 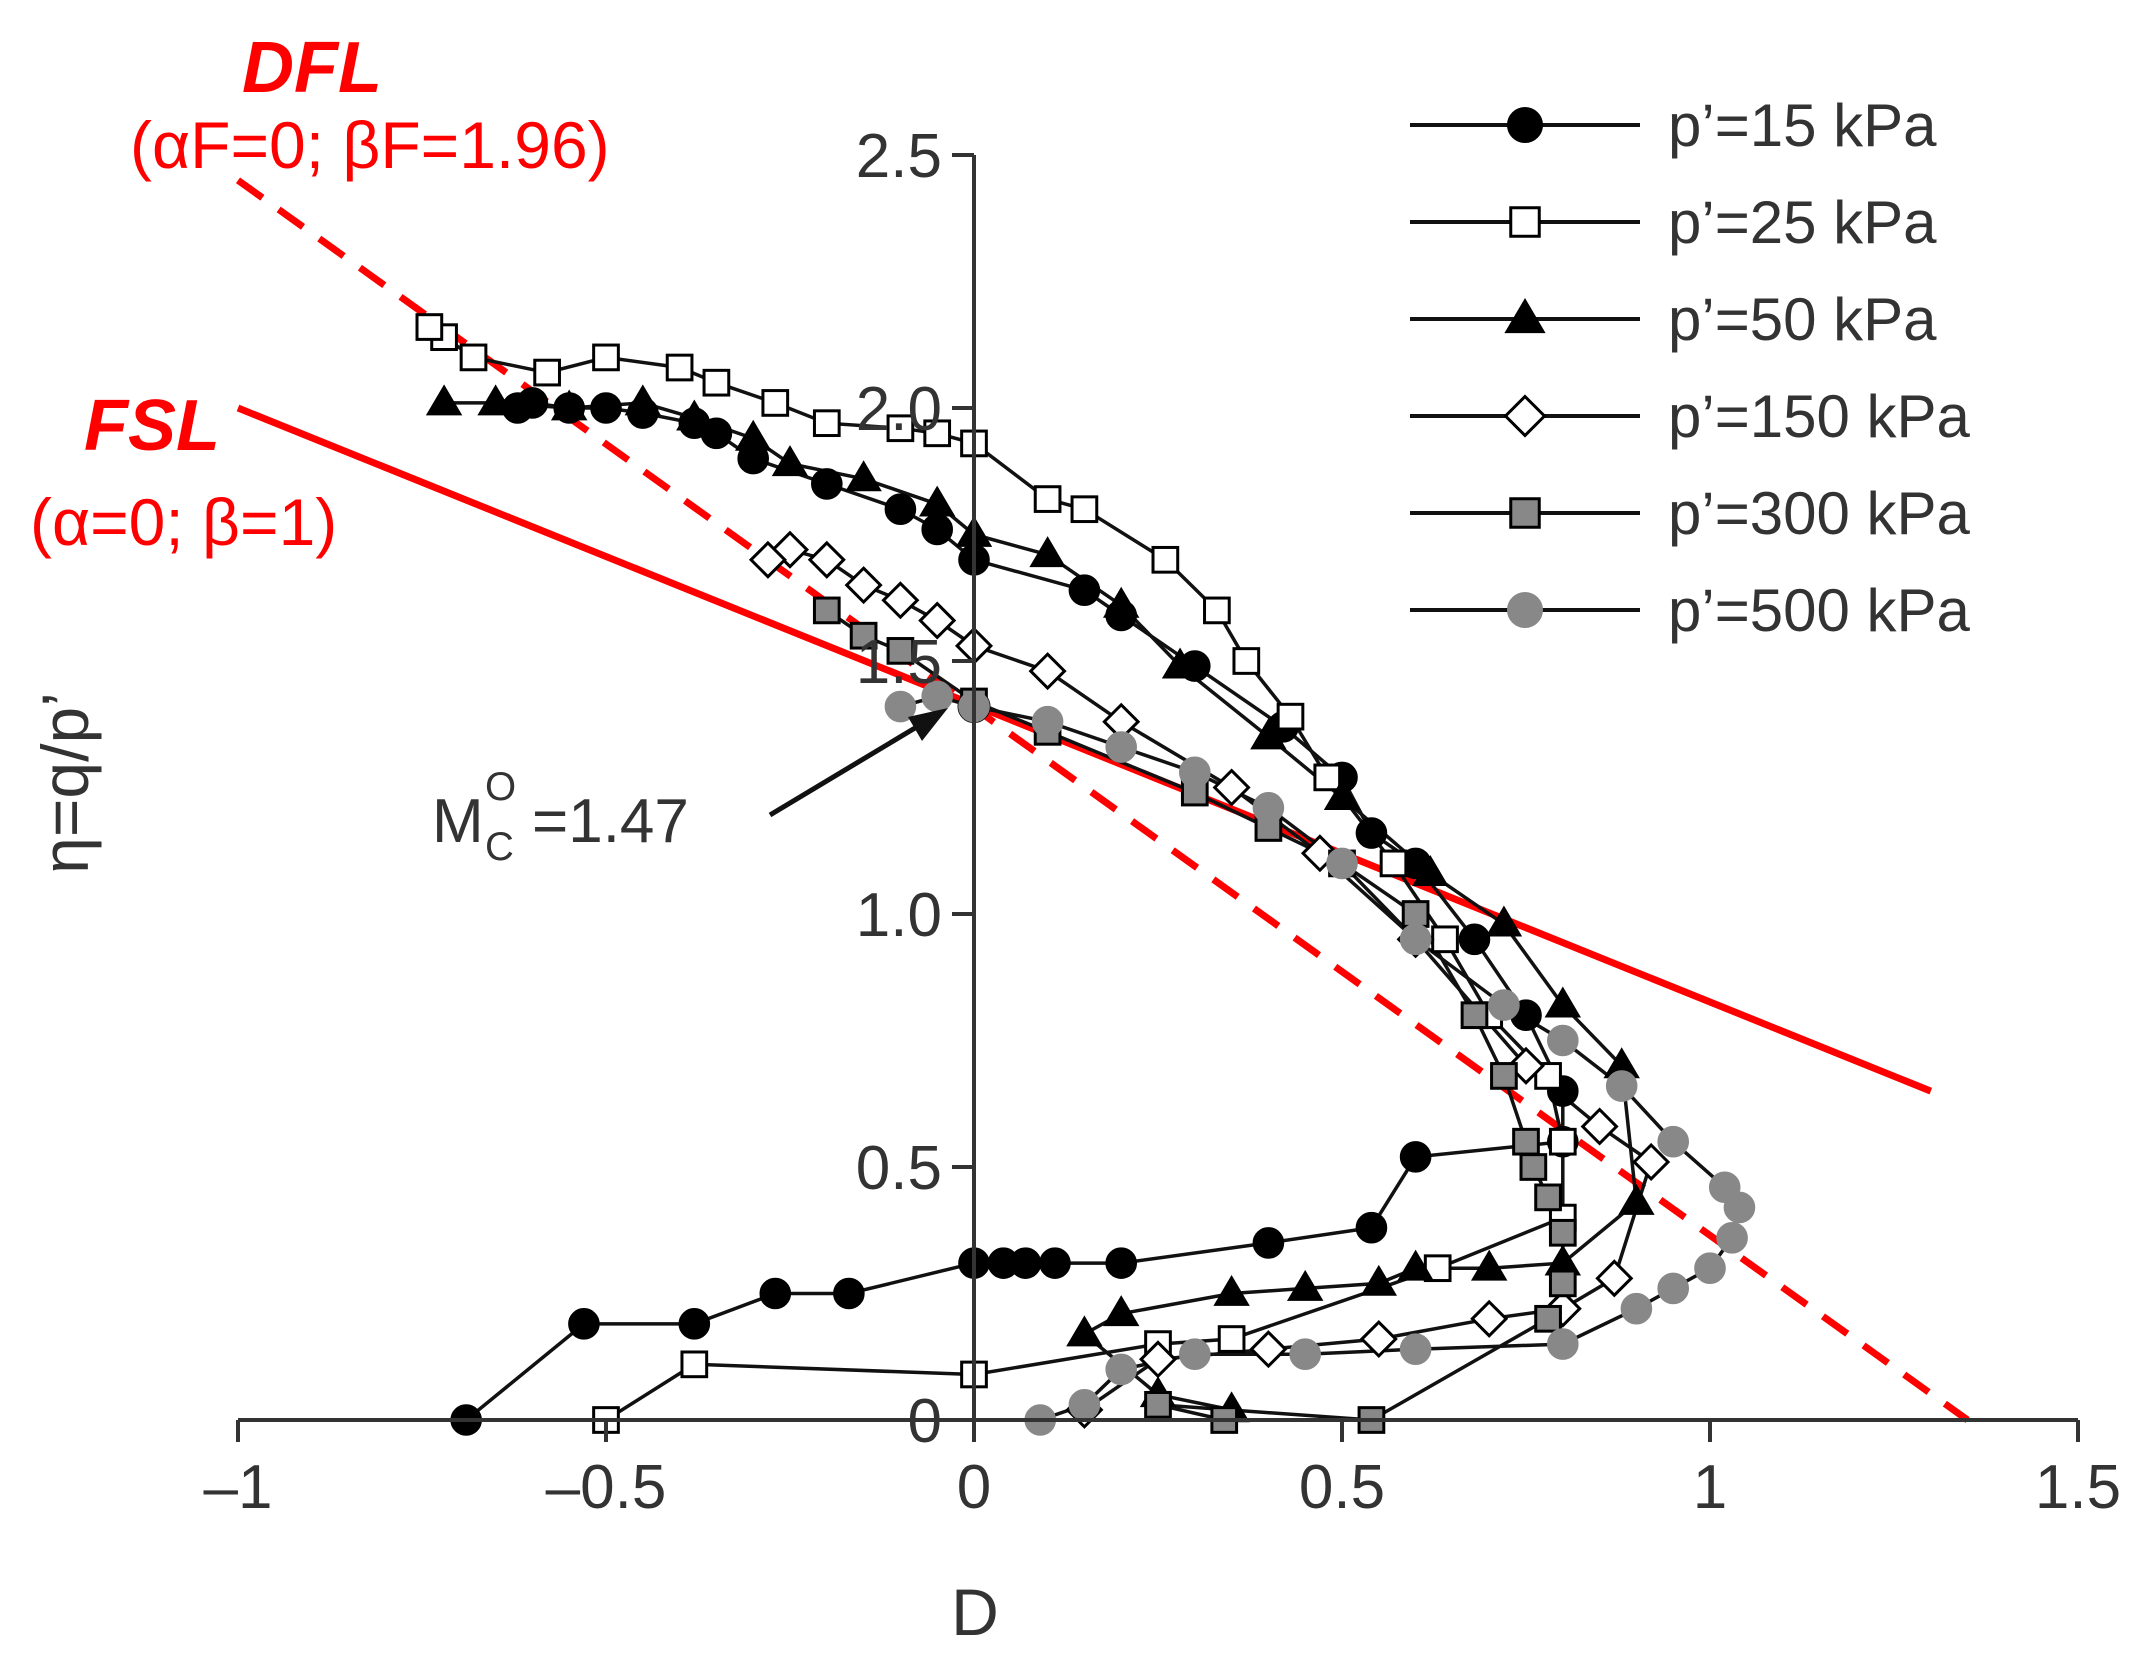 What do you see at coordinates (845, 770) in the screenshot?
I see `mc-arrow-shaft` at bounding box center [845, 770].